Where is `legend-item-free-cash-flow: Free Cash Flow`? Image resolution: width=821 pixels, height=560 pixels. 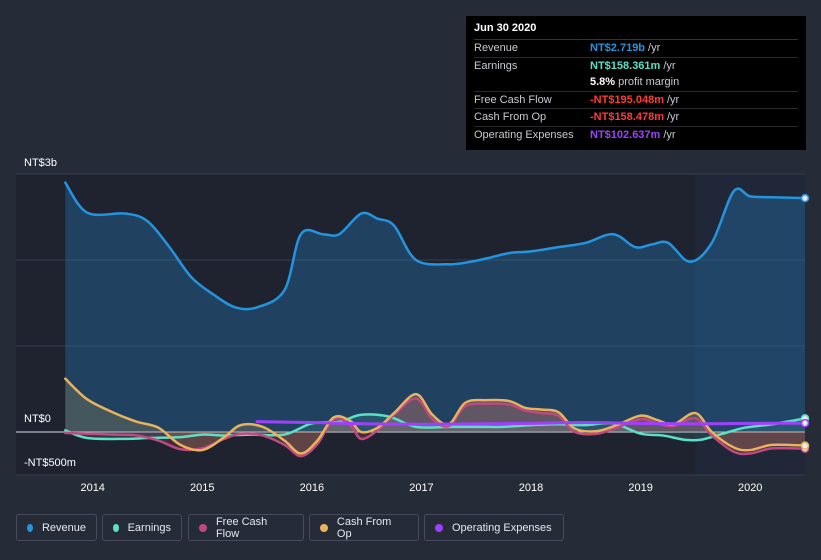
legend-item-free-cash-flow: Free Cash Flow is located at coordinates (246, 527).